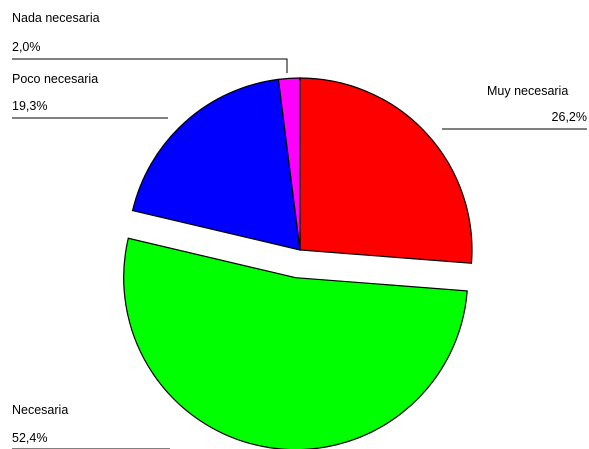 The height and width of the screenshot is (449, 589). I want to click on label-name-nada-necesaria: Nada necesaria, so click(56, 18).